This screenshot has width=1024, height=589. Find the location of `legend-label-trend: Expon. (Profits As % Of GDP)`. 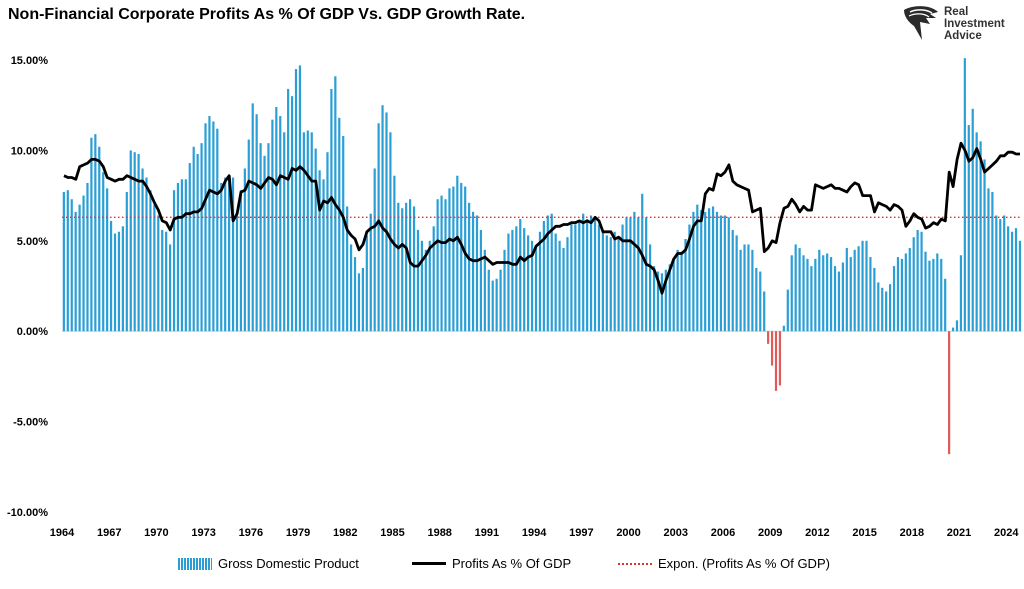

legend-label-trend: Expon. (Profits As % Of GDP) is located at coordinates (744, 563).